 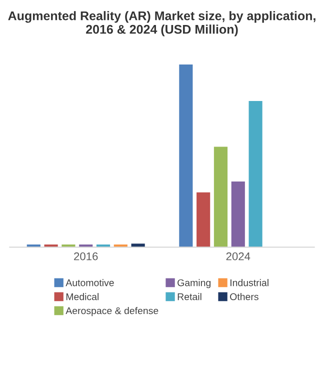 What do you see at coordinates (249, 282) in the screenshot?
I see `legend-label: Industrial` at bounding box center [249, 282].